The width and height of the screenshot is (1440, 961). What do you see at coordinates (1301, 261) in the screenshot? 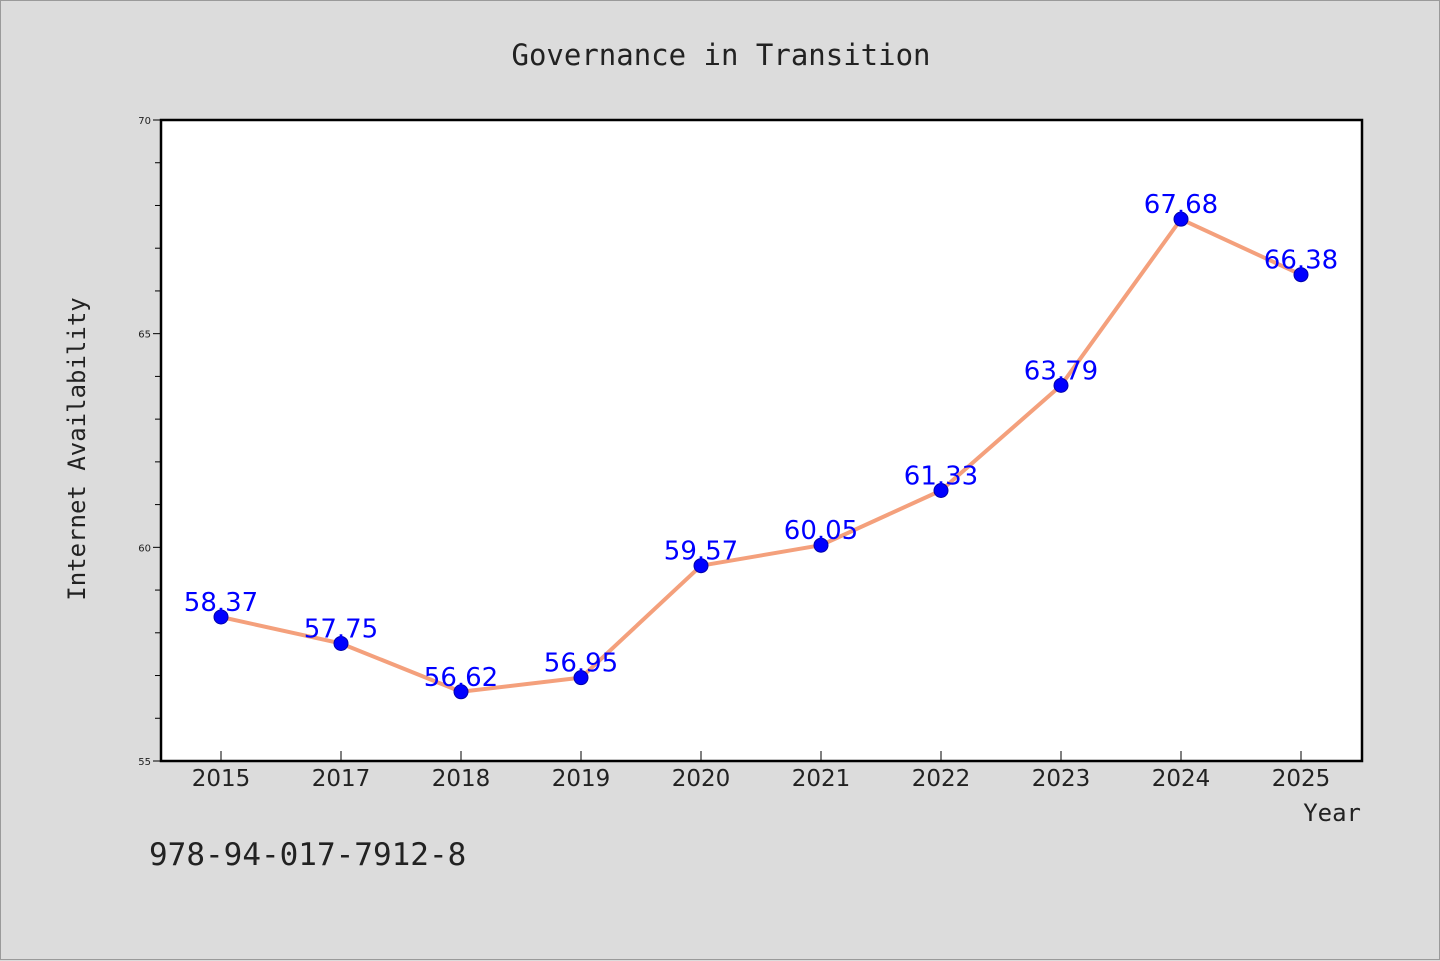
I see `data-label: 66.38` at bounding box center [1301, 261].